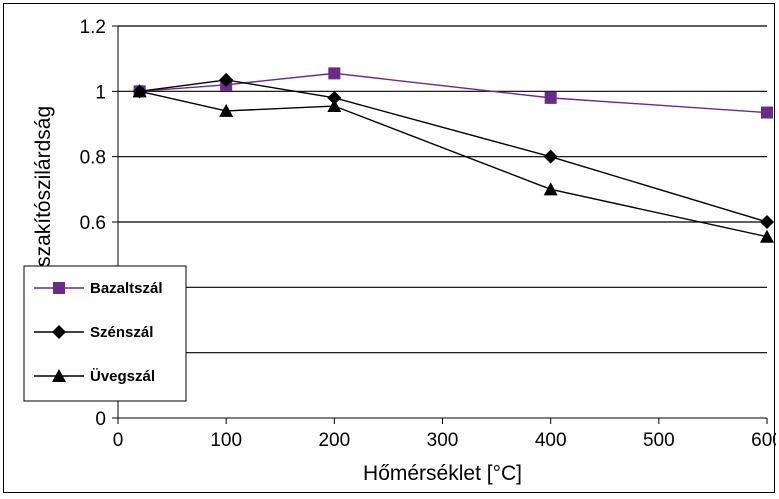 This screenshot has width=779, height=499. What do you see at coordinates (551, 440) in the screenshot?
I see `x-tick-label: 400` at bounding box center [551, 440].